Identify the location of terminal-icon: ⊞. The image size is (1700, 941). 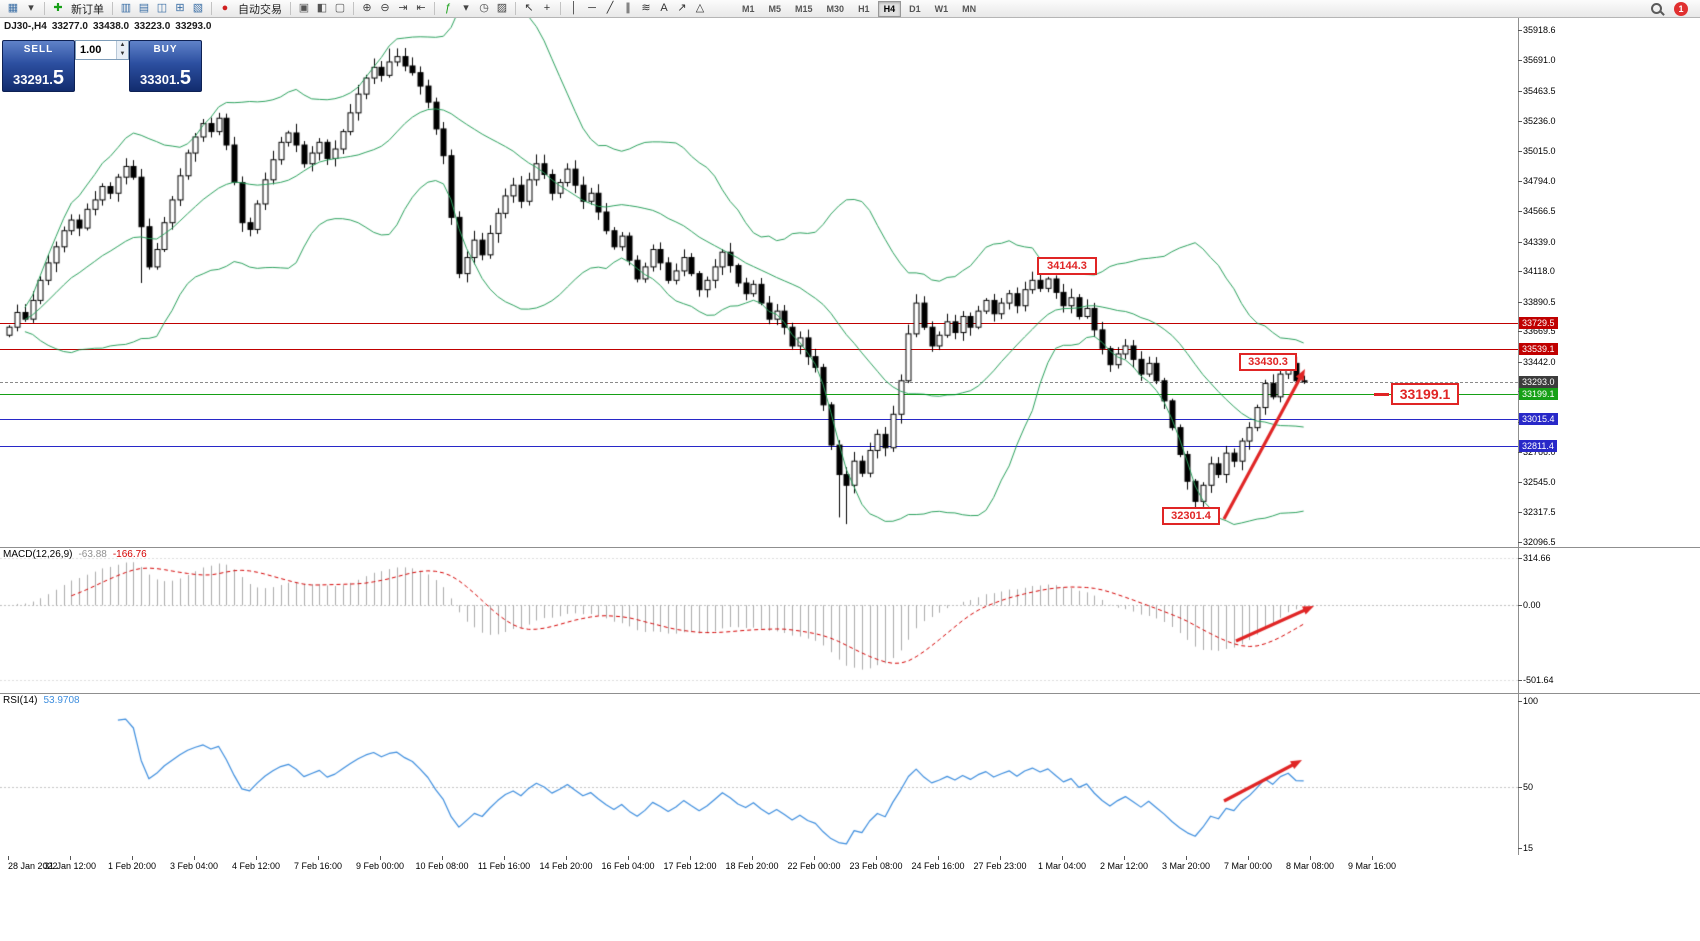
(180, 8).